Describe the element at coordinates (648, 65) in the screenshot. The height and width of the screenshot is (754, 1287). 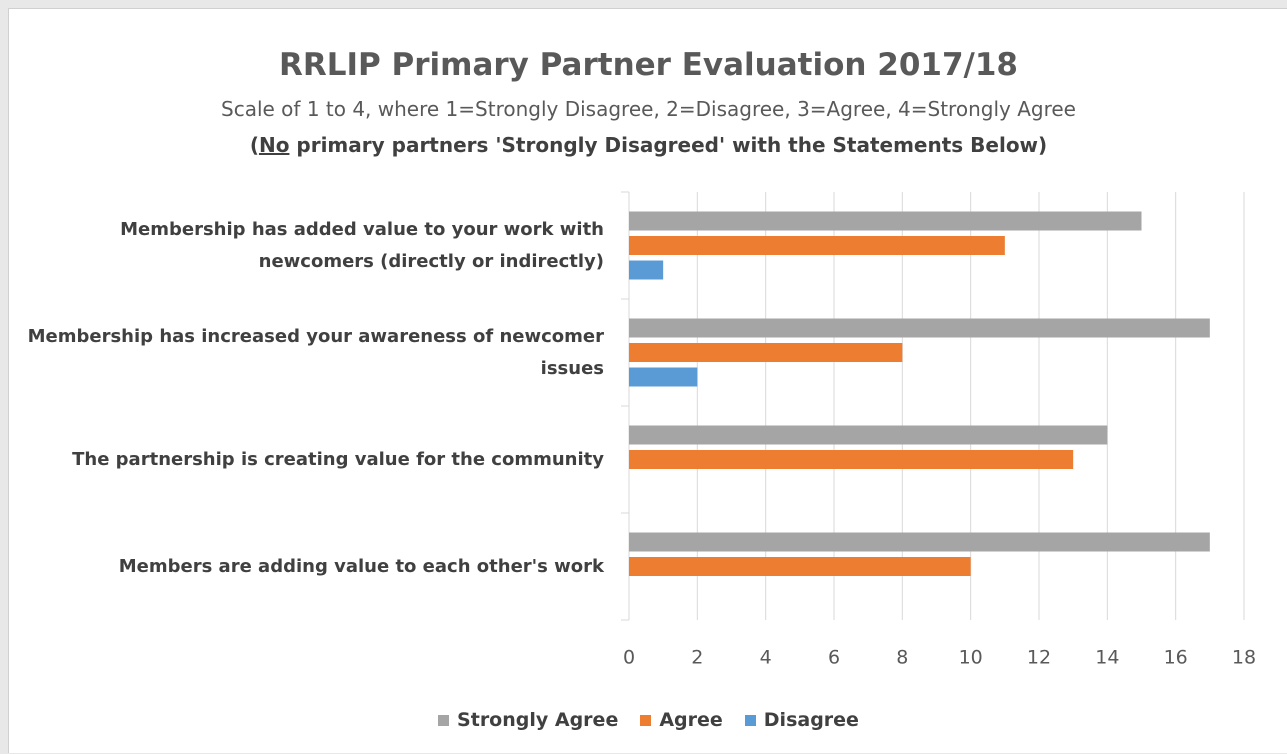
I see `chart-title: RRLIP Primary Partner Evaluation 2017/18` at that location.